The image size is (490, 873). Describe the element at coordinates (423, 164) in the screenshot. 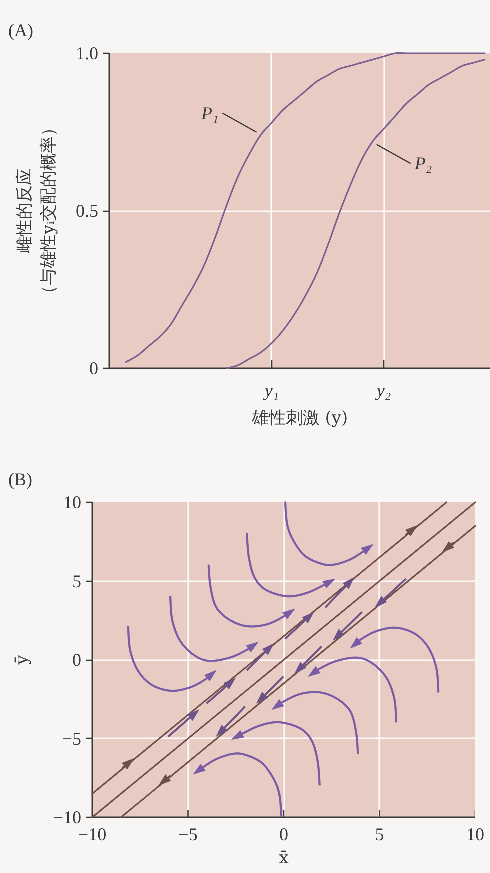

I see `text: P₂` at that location.